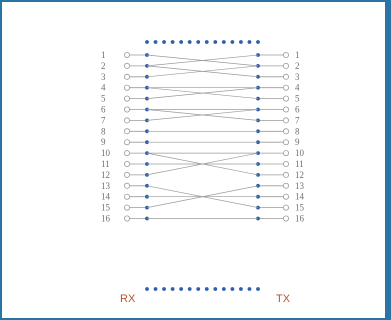 The image size is (391, 320). Describe the element at coordinates (106, 153) in the screenshot. I see `left-pin-number: 10` at that location.